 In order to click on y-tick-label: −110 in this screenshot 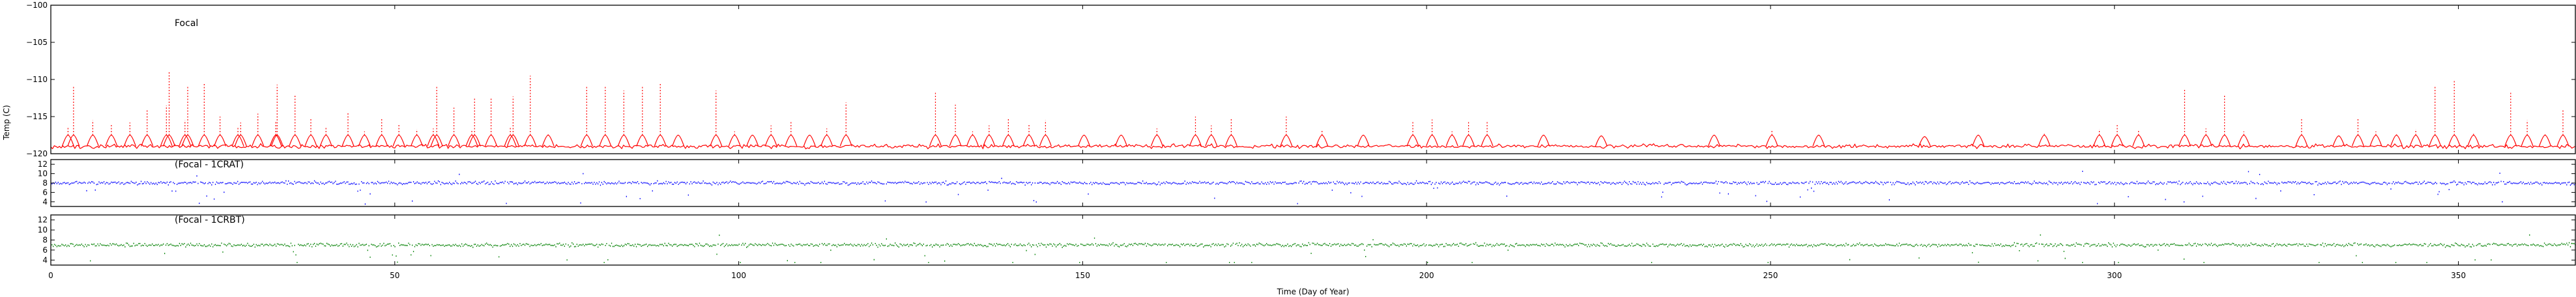, I will do `click(37, 79)`.